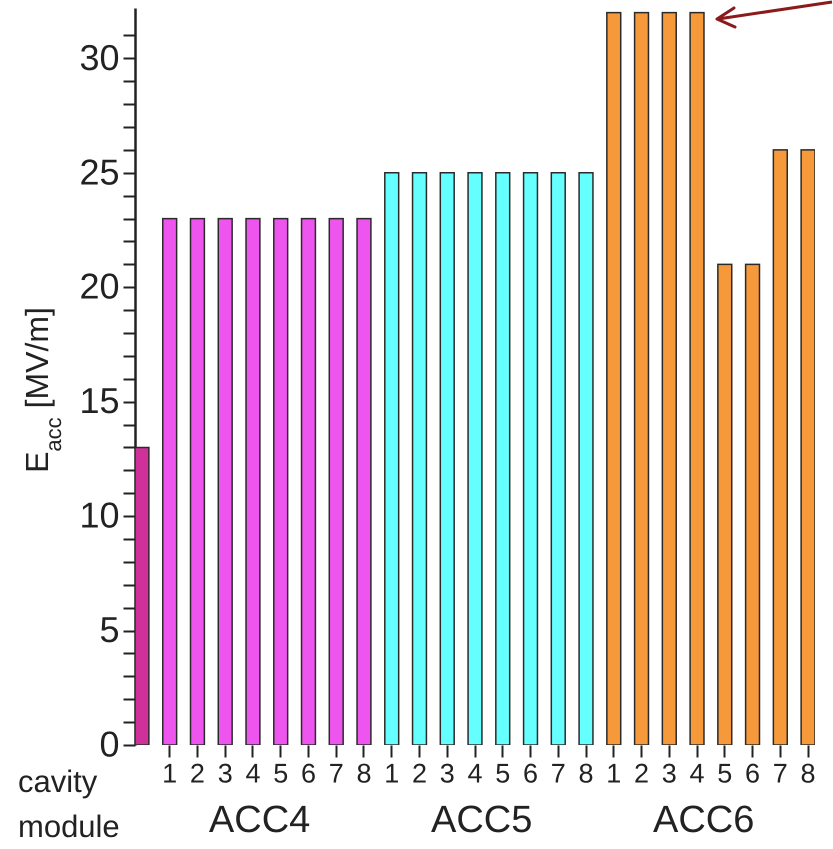 This screenshot has width=833, height=849. Describe the element at coordinates (99, 171) in the screenshot. I see `y-tick-label: 25` at that location.